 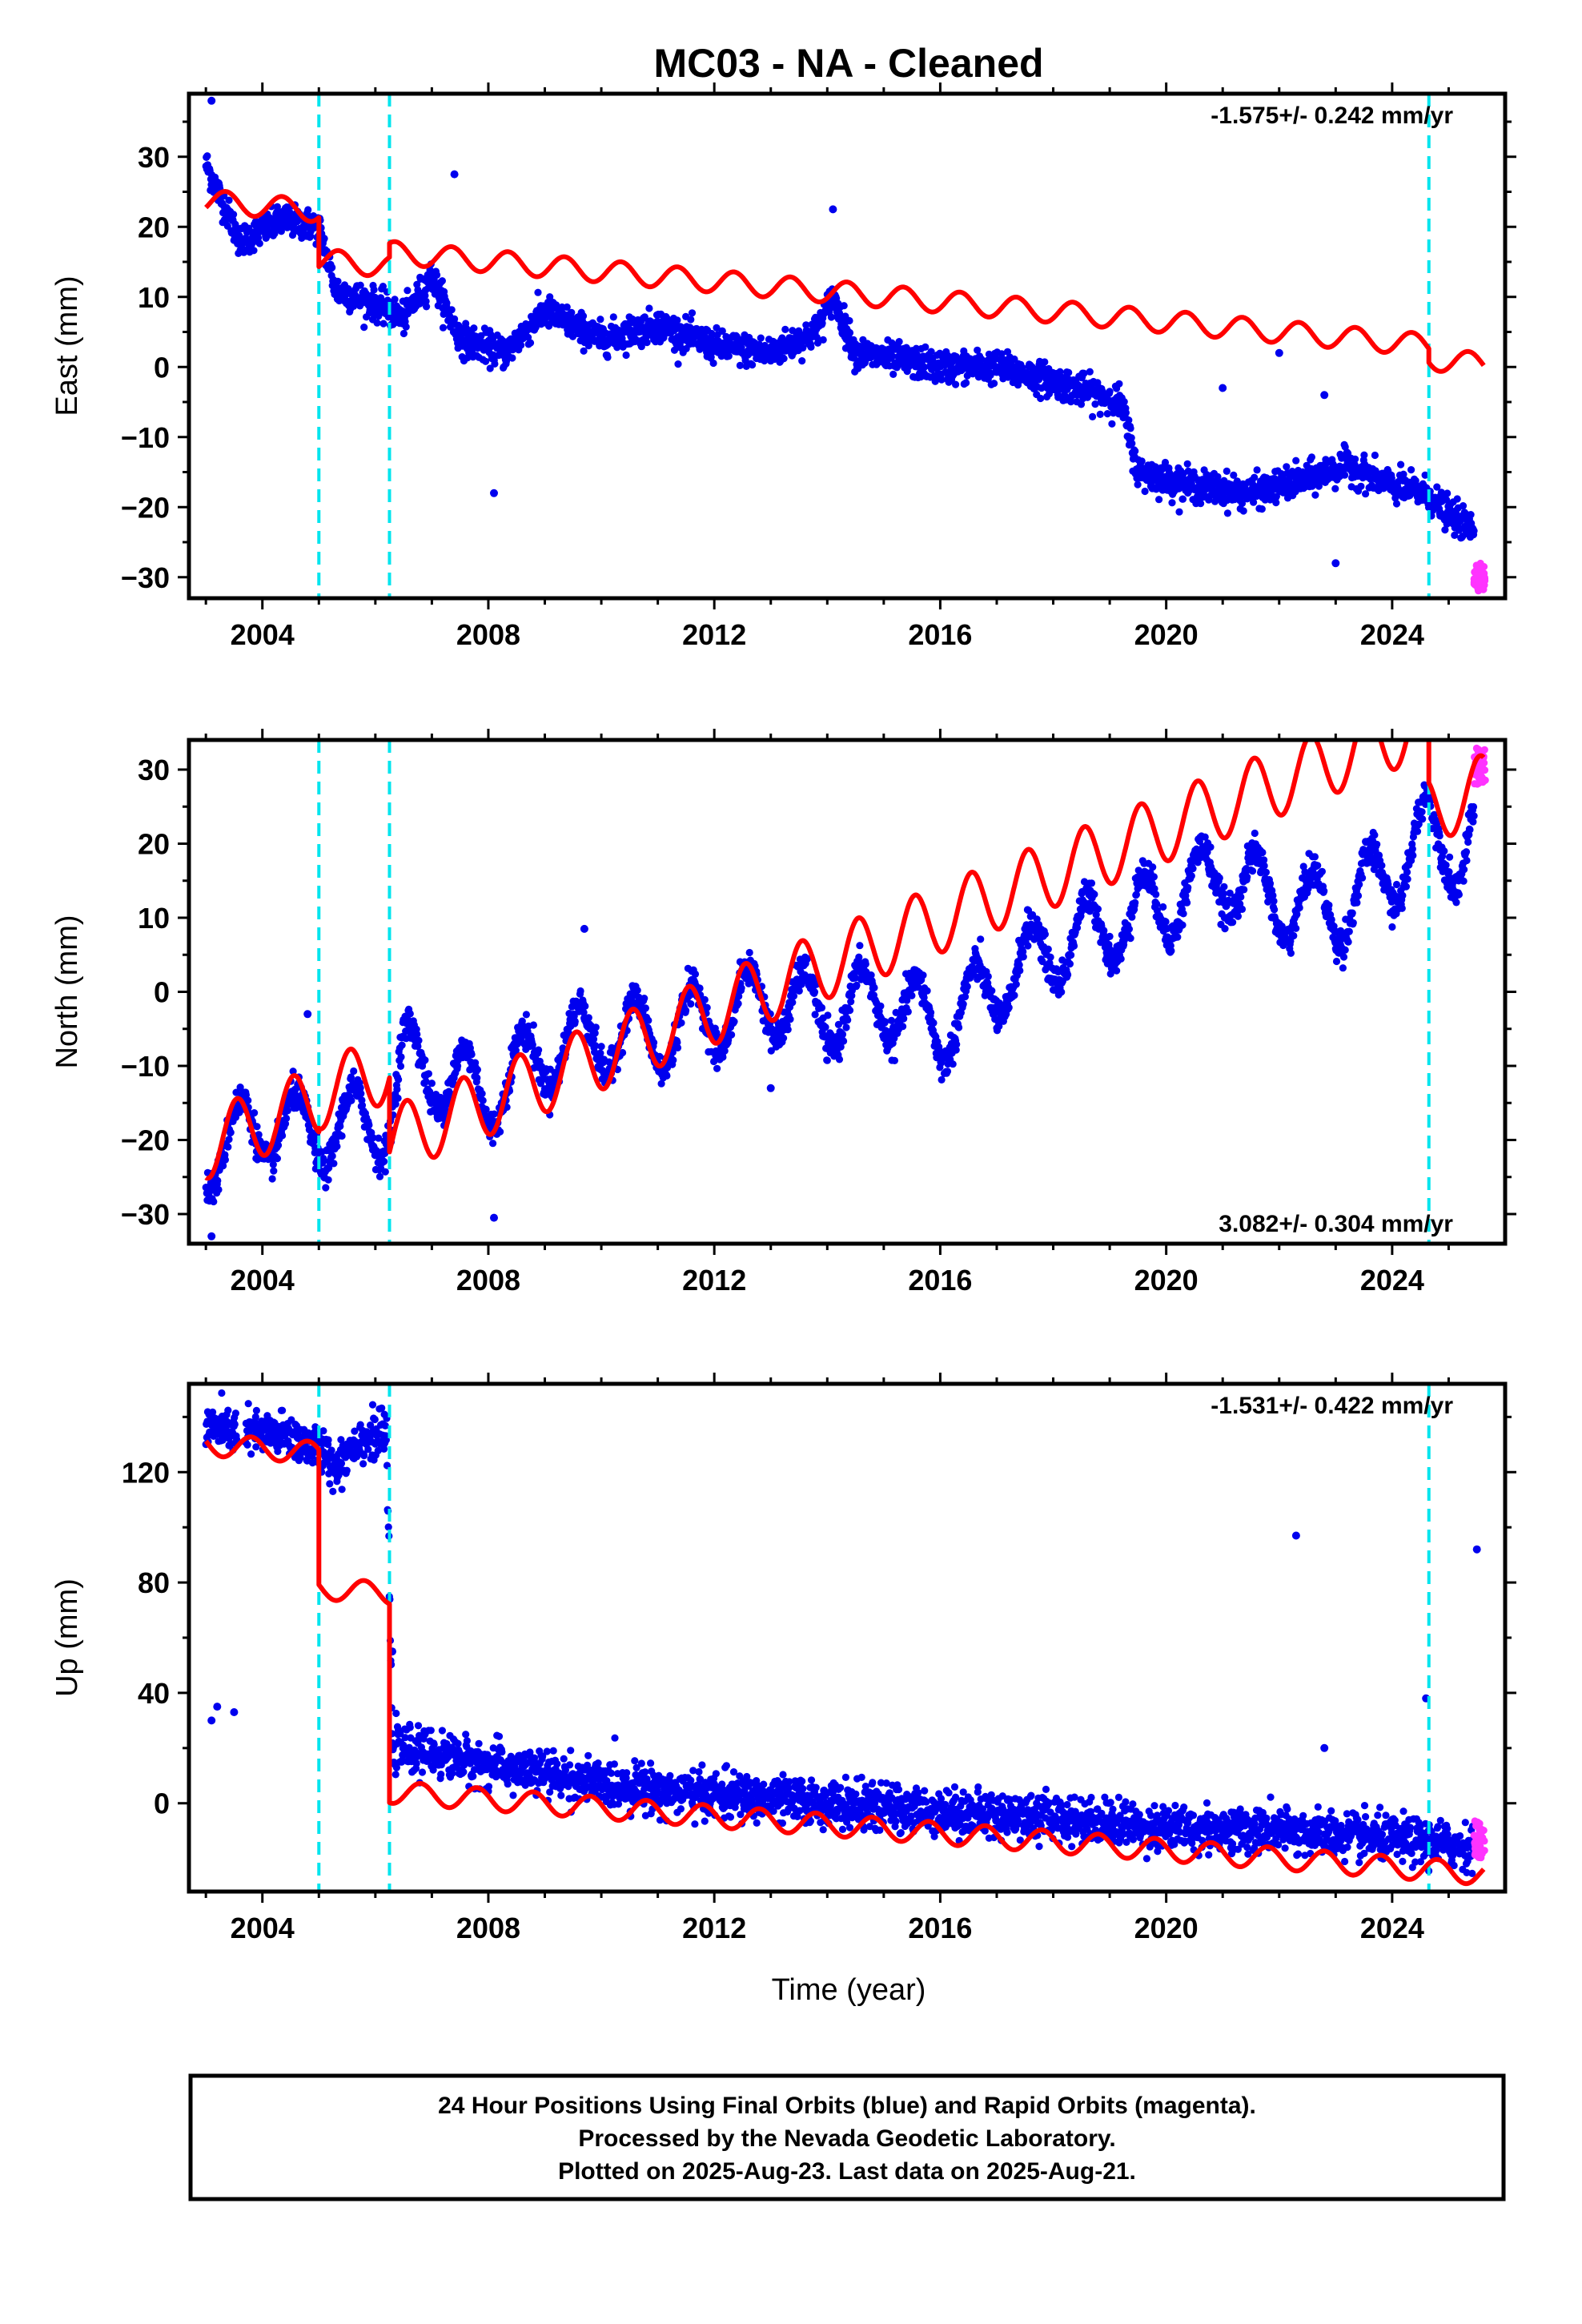 I want to click on model-fit-line, so click(x=845, y=281).